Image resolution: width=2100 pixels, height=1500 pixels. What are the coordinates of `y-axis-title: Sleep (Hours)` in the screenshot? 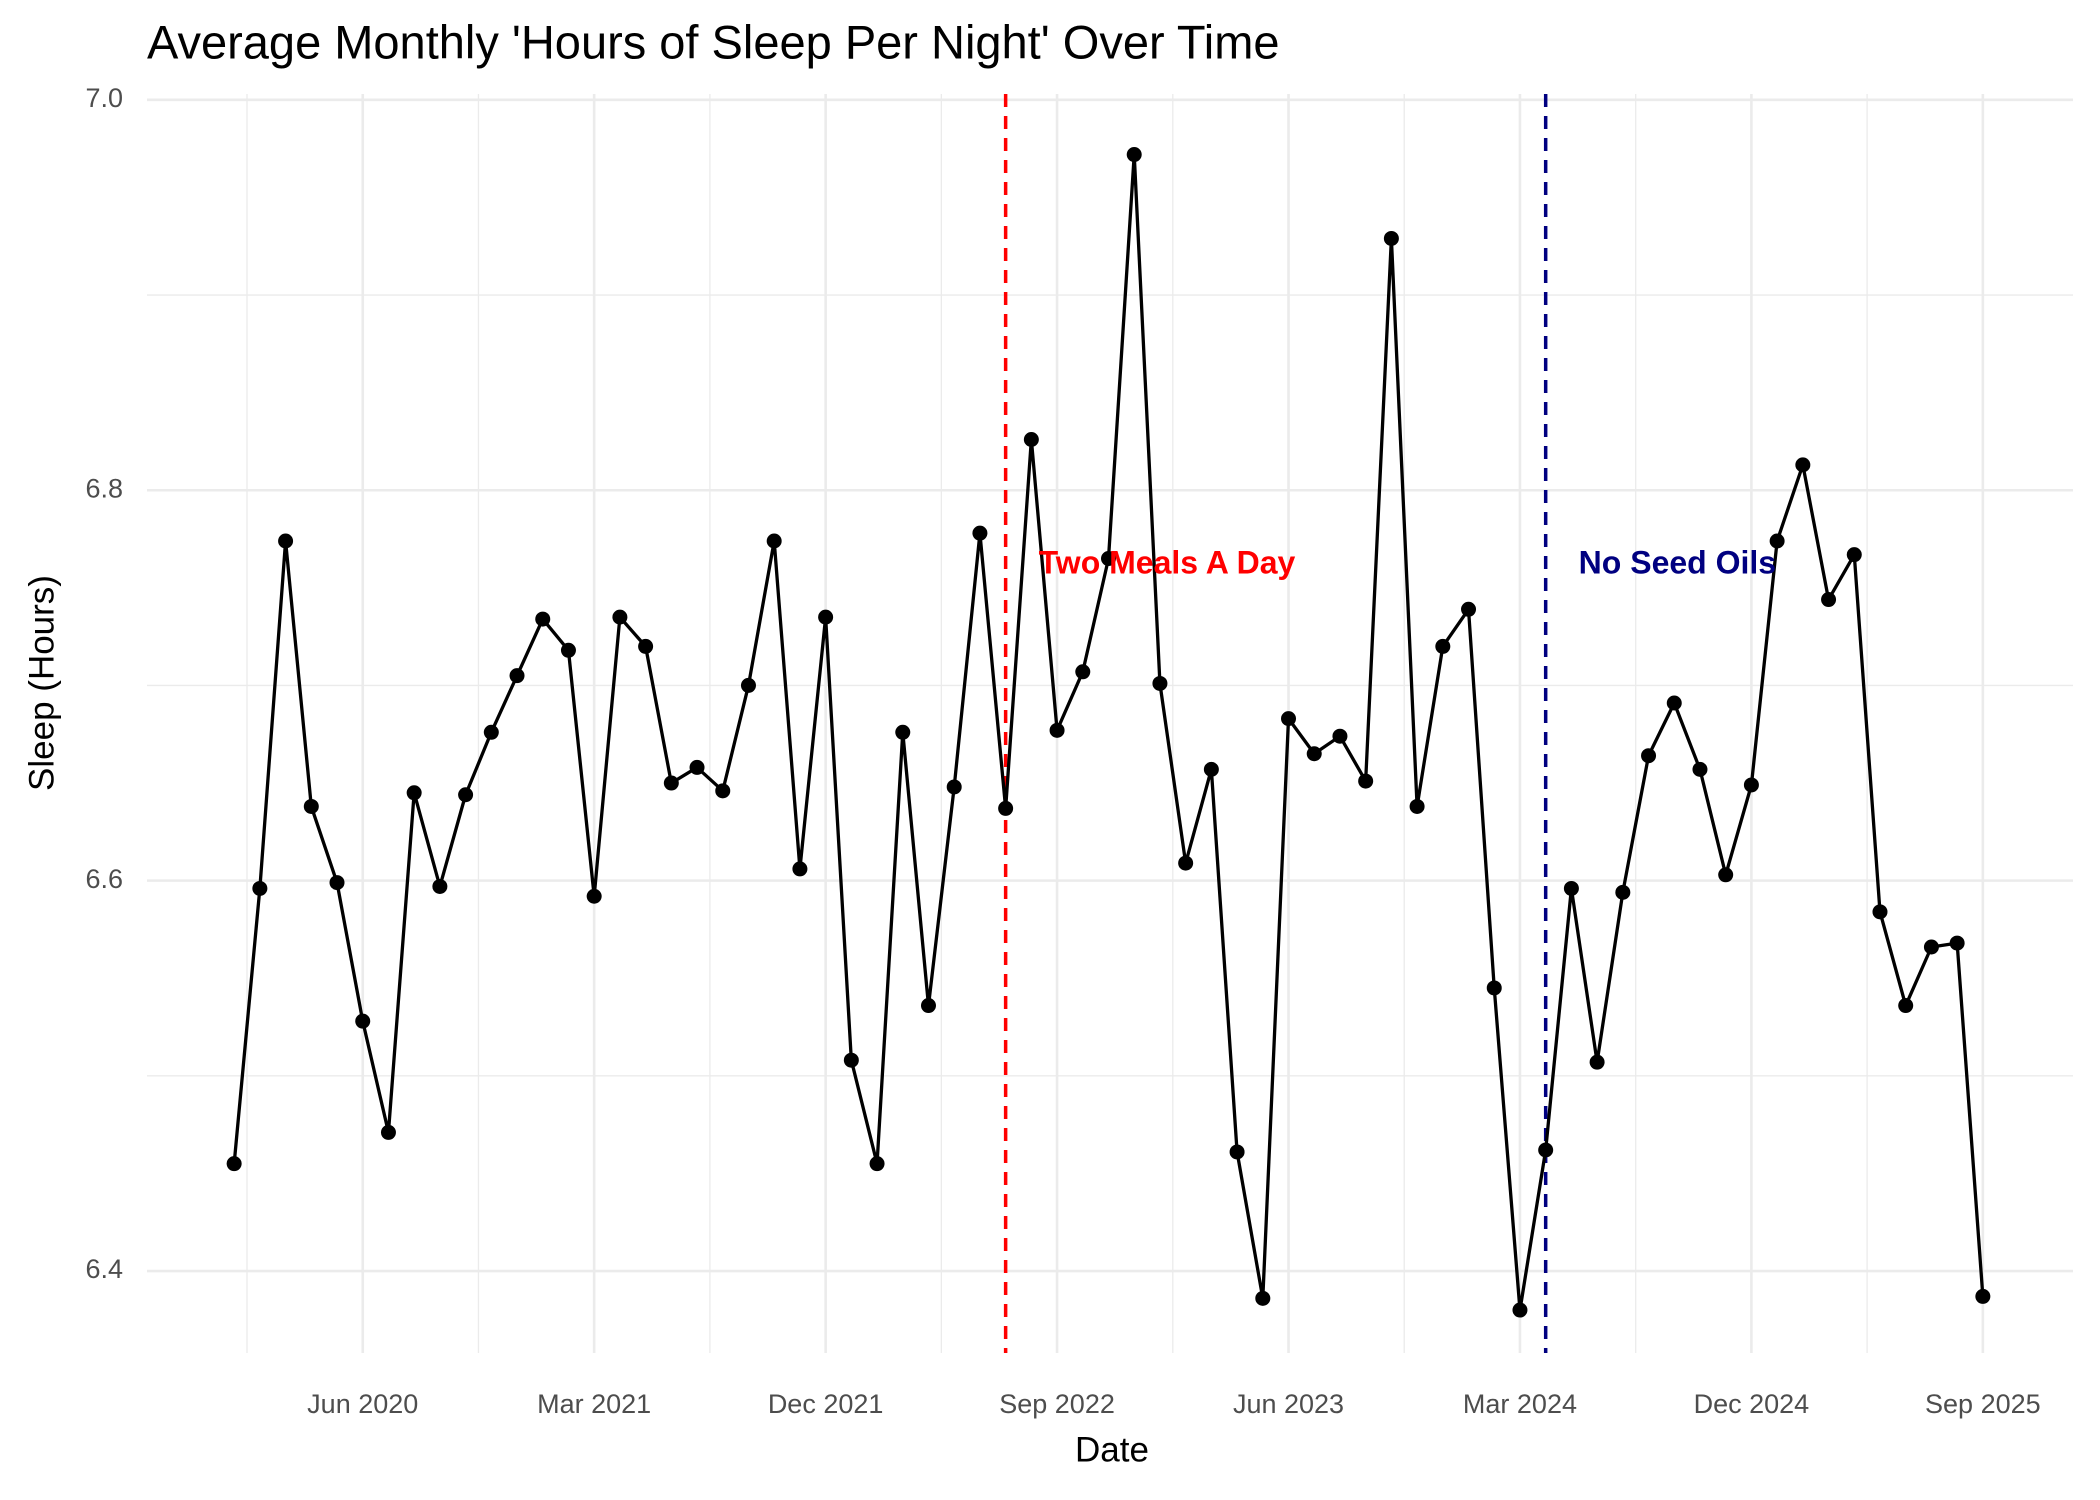 It's located at (41, 683).